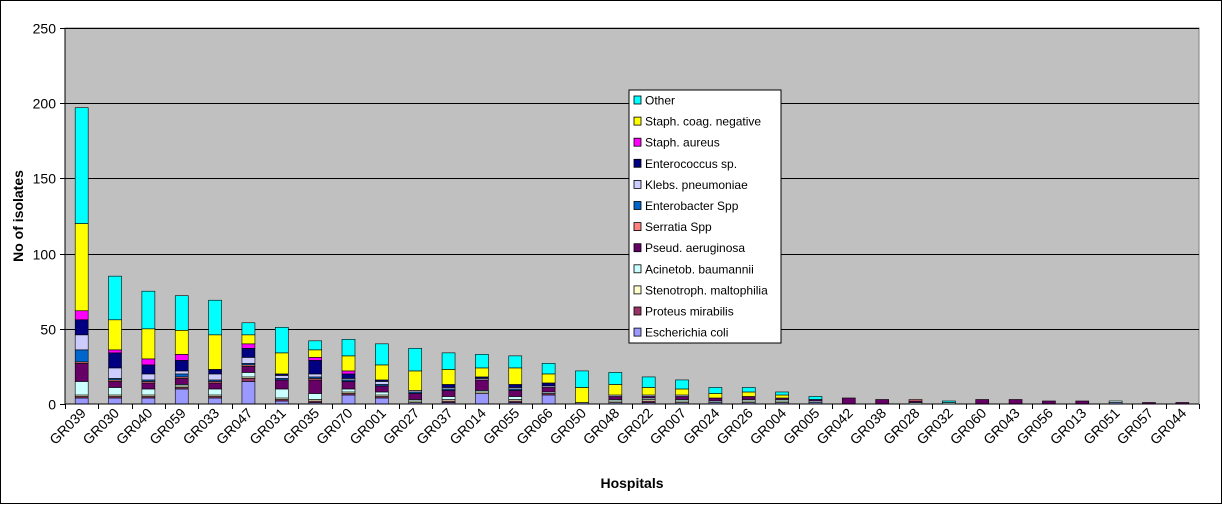 The image size is (1222, 509). I want to click on bar-stack-gr037, so click(448, 378).